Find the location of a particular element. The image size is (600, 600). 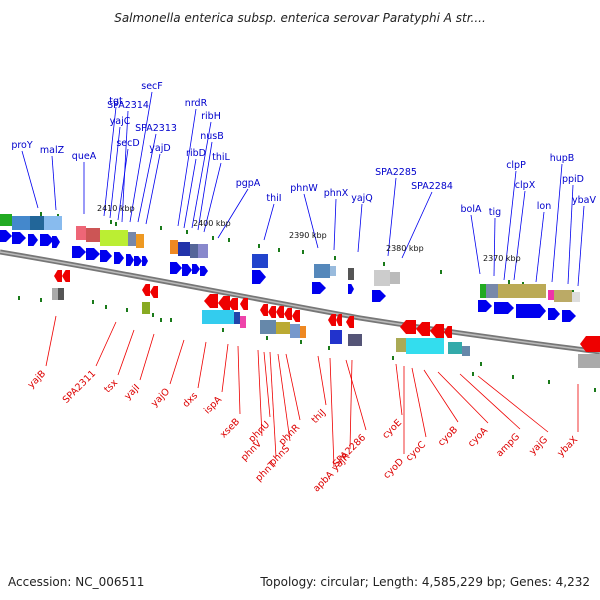

leader-line-spa2313 is located at coordinates (147, 178).